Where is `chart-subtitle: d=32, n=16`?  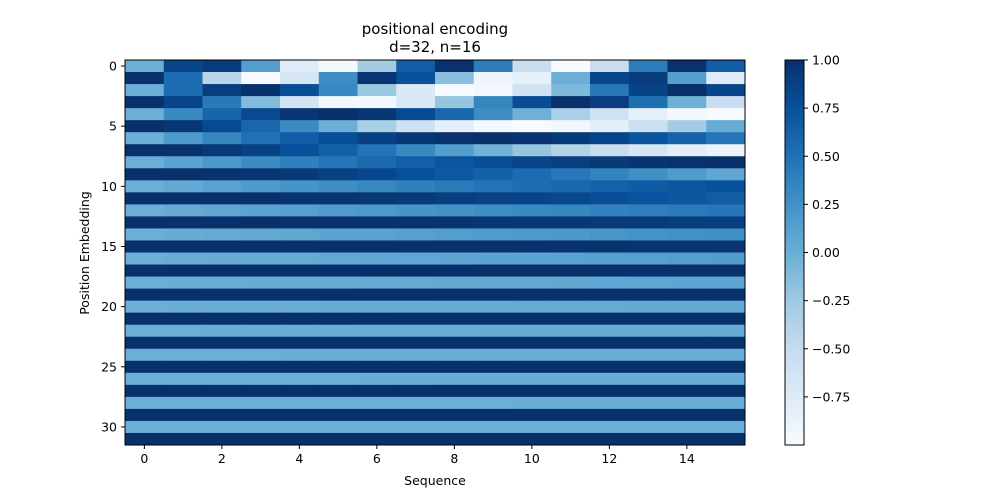 chart-subtitle: d=32, n=16 is located at coordinates (435, 47).